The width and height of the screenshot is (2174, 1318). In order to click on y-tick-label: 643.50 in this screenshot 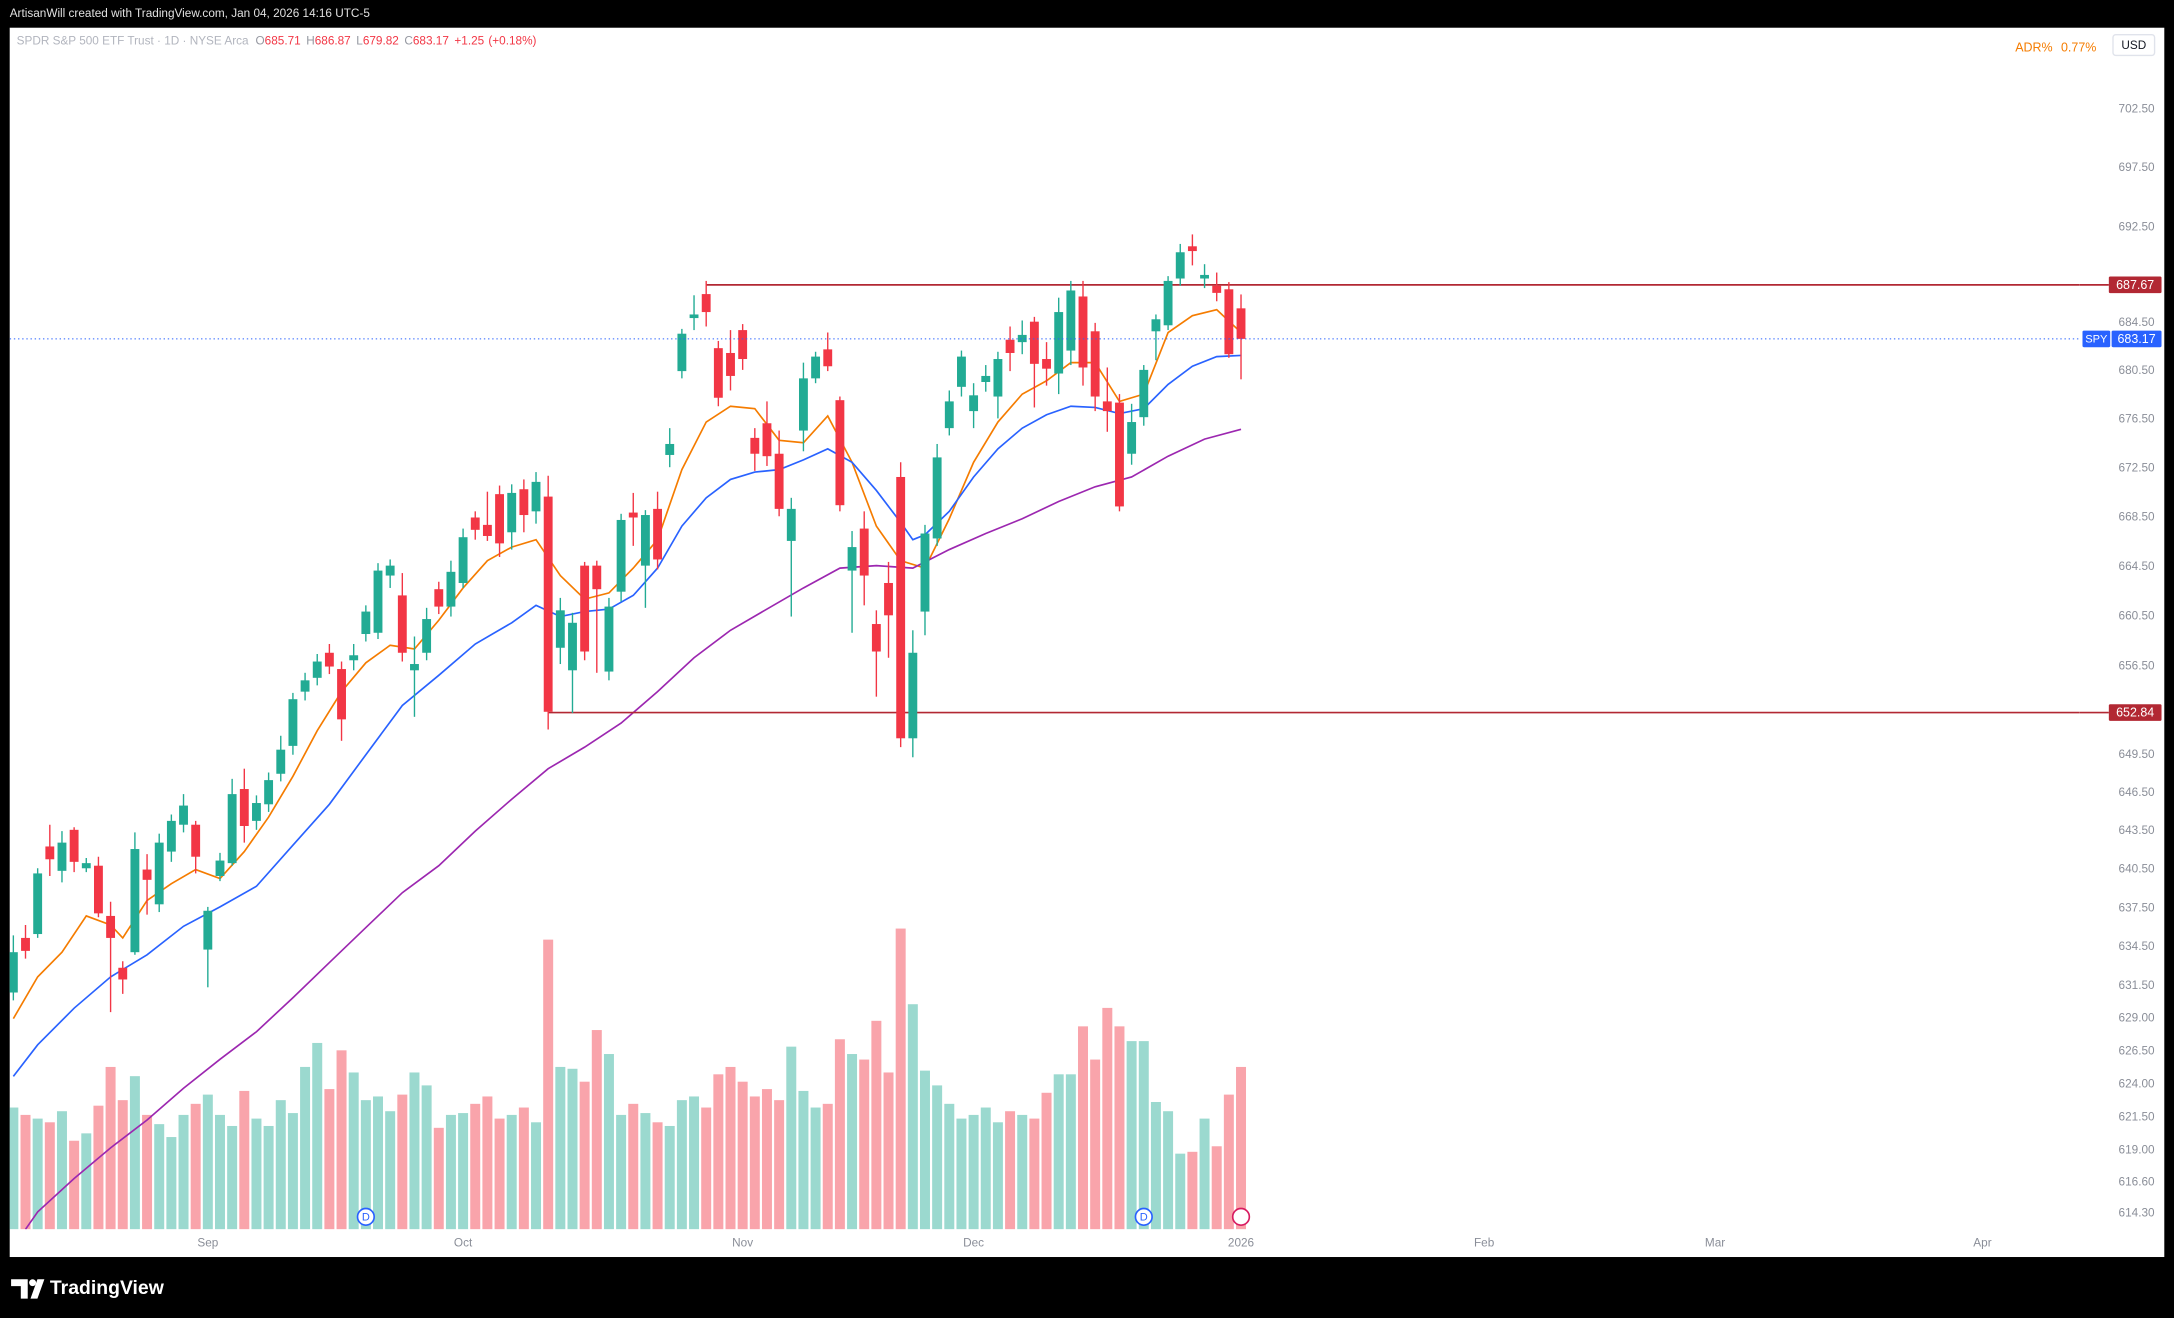, I will do `click(2137, 830)`.